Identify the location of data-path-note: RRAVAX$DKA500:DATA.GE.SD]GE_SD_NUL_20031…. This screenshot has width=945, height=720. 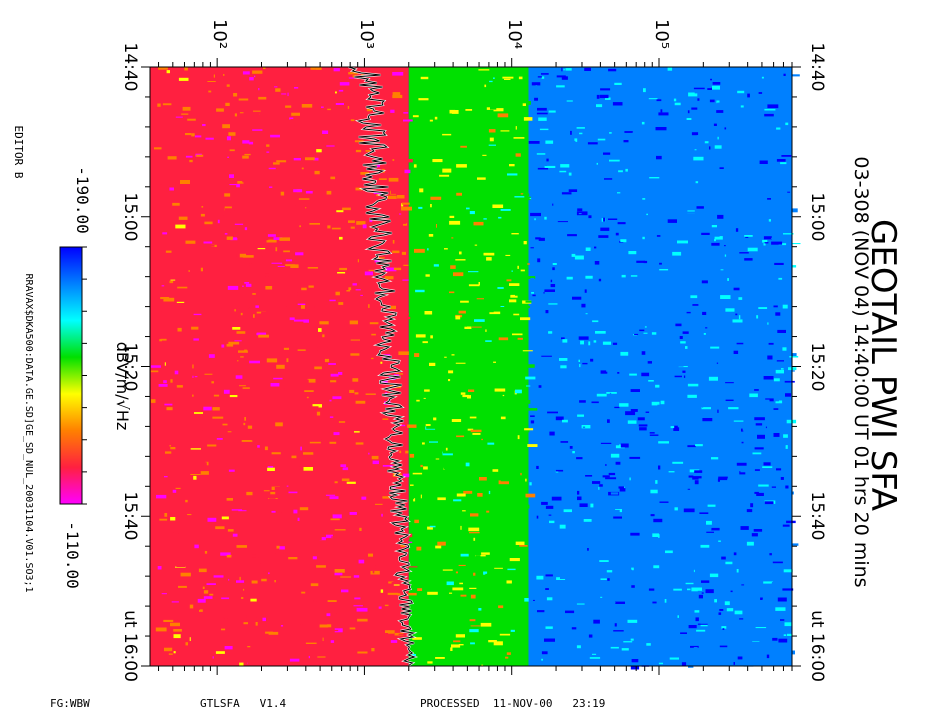
(28, 433).